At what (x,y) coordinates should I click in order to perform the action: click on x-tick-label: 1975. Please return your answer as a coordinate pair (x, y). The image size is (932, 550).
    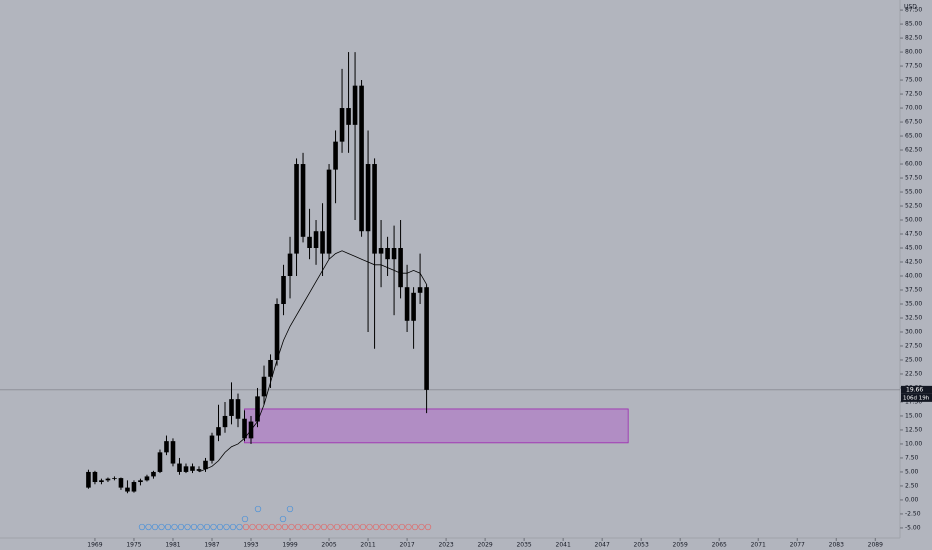
    Looking at the image, I should click on (133, 545).